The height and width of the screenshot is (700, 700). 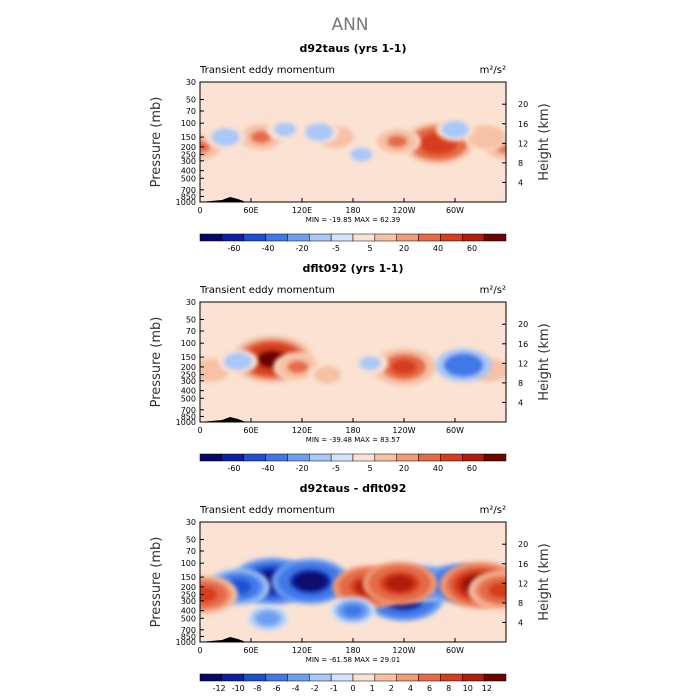 What do you see at coordinates (353, 660) in the screenshot?
I see `min-max-stats: MIN = -61.58 MAX = 29.01` at bounding box center [353, 660].